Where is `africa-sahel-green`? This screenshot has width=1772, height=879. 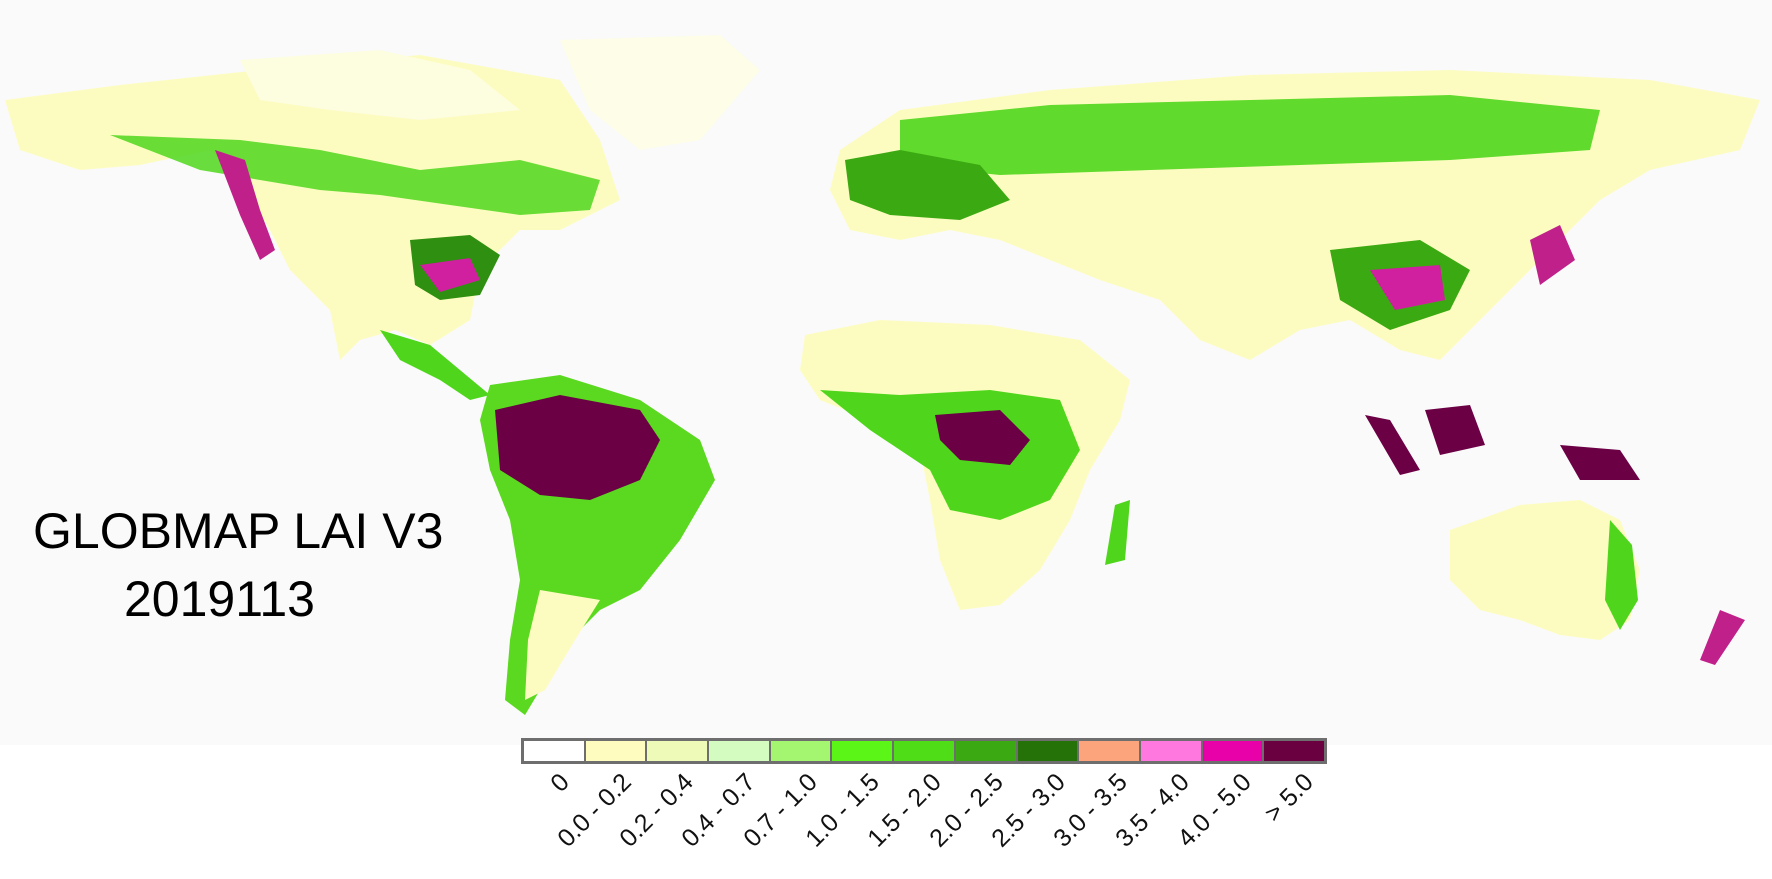
africa-sahel-green is located at coordinates (950, 455).